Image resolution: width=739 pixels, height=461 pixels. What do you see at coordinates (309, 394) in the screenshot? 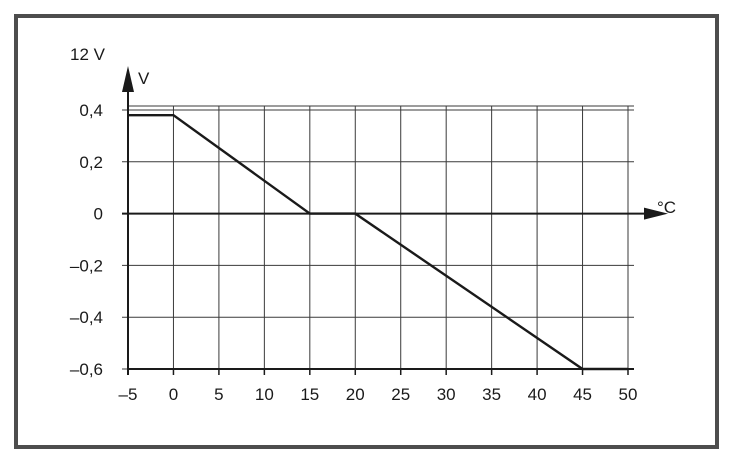
I see `x-tick-label: 15` at bounding box center [309, 394].